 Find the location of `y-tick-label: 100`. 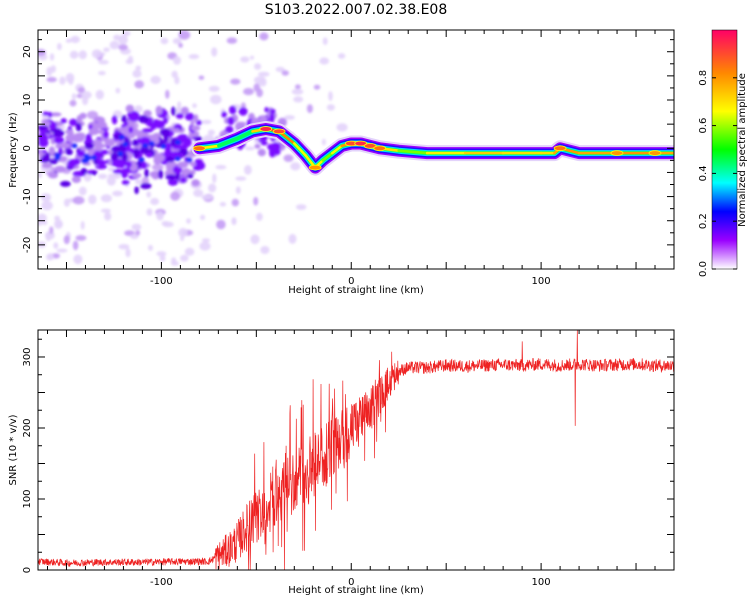

y-tick-label: 100 is located at coordinates (27, 498).